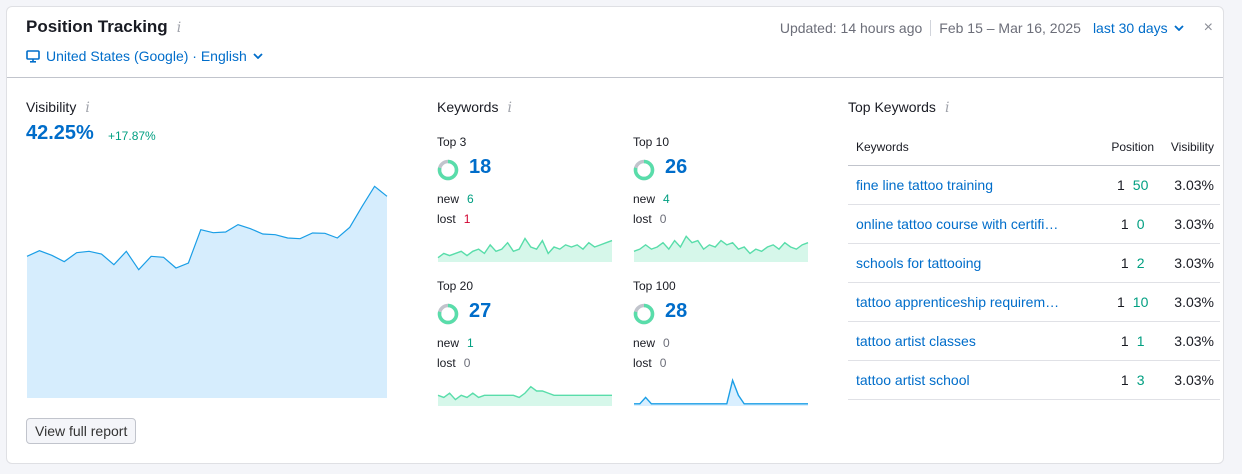 The image size is (1242, 474). I want to click on widget-title: Position Tracking i, so click(103, 27).